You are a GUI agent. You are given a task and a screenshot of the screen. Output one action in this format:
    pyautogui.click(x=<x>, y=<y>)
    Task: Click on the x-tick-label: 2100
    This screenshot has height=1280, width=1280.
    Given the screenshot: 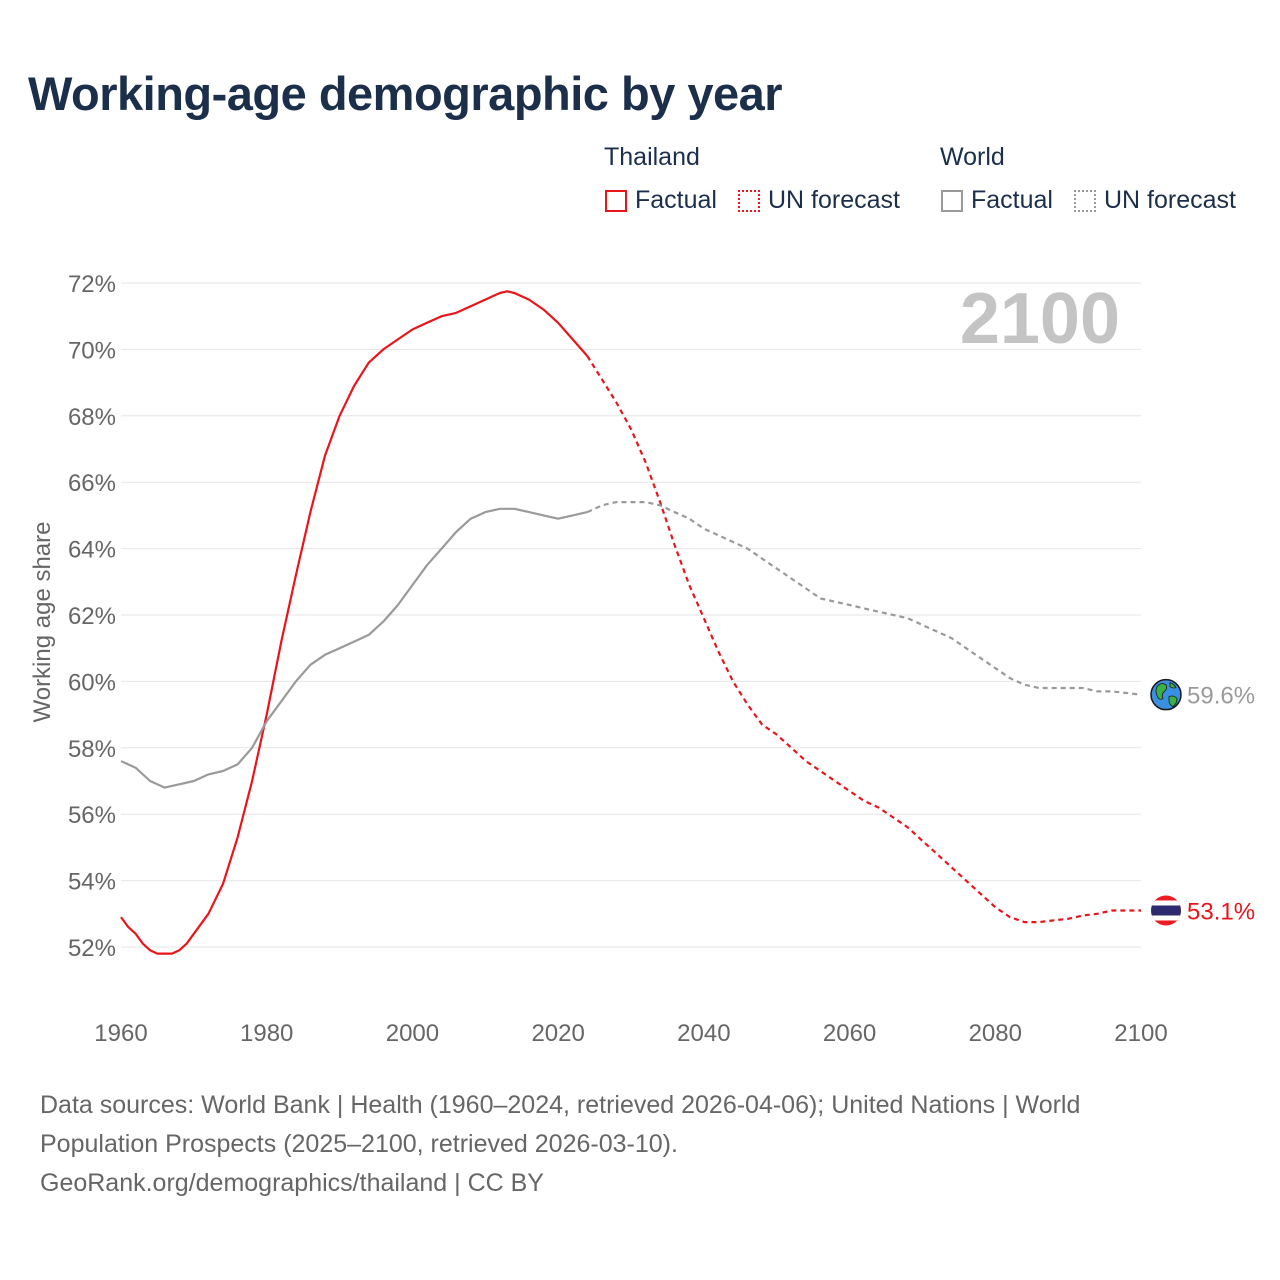 What is the action you would take?
    pyautogui.click(x=1140, y=1033)
    